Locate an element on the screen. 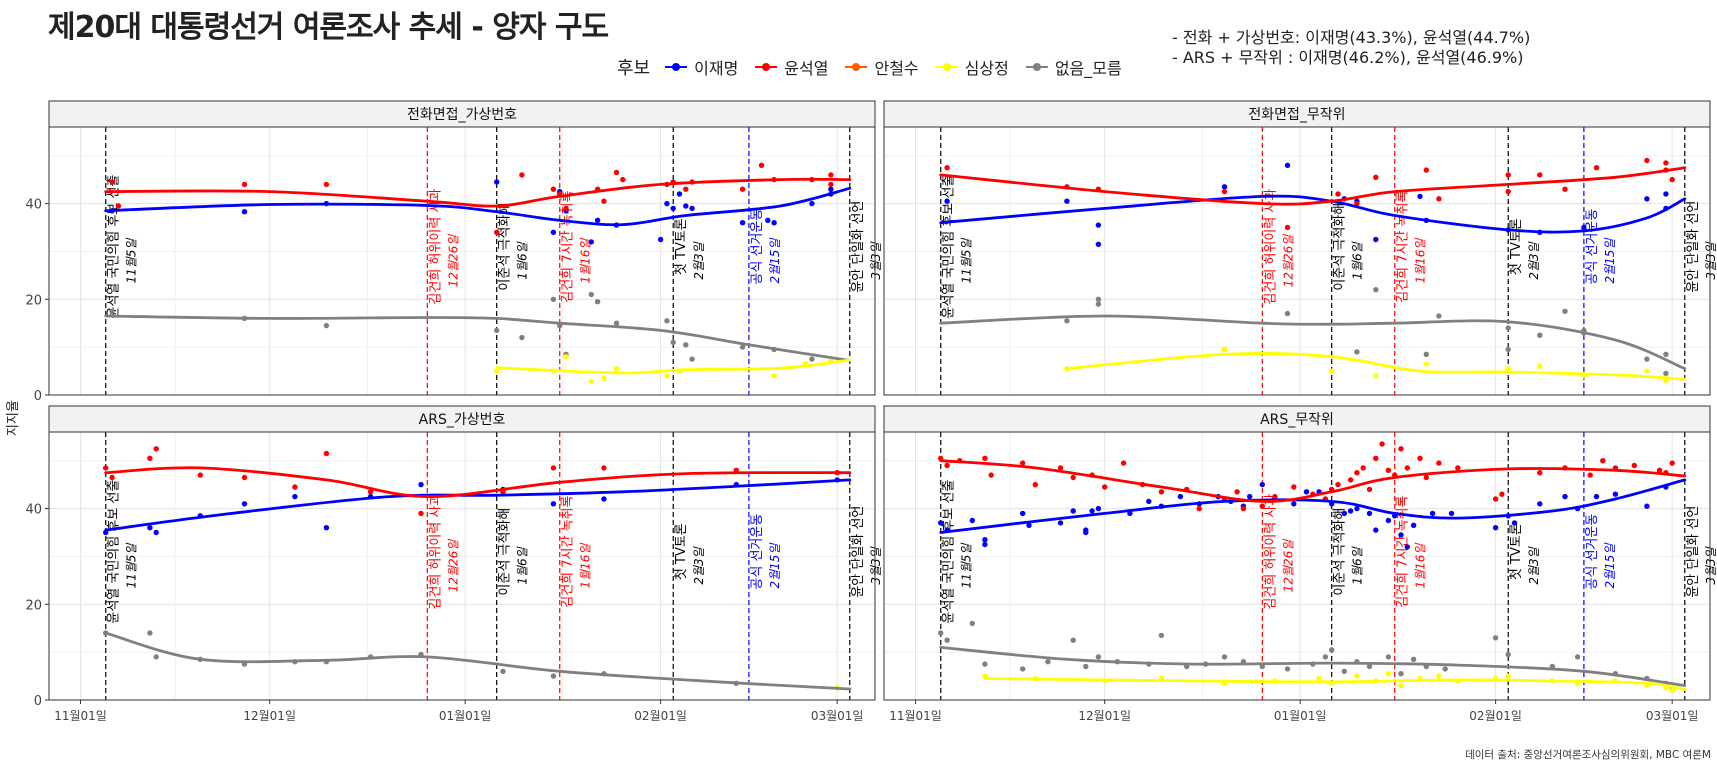 The width and height of the screenshot is (1717, 768). trend-line-yoon is located at coordinates (1313, 481).